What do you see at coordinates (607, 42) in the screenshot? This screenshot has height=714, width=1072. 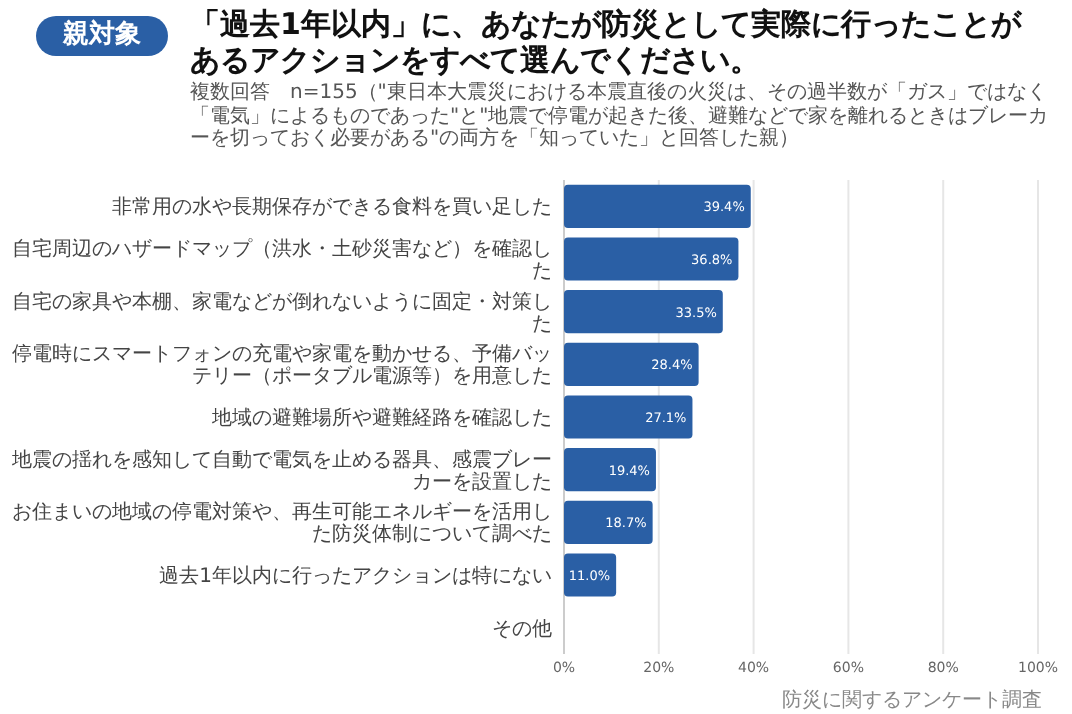 I see `chart-title: 「過去1年以内」に、あなたが防災として実際に行ったことがあるアクションをすべて選んでください。` at bounding box center [607, 42].